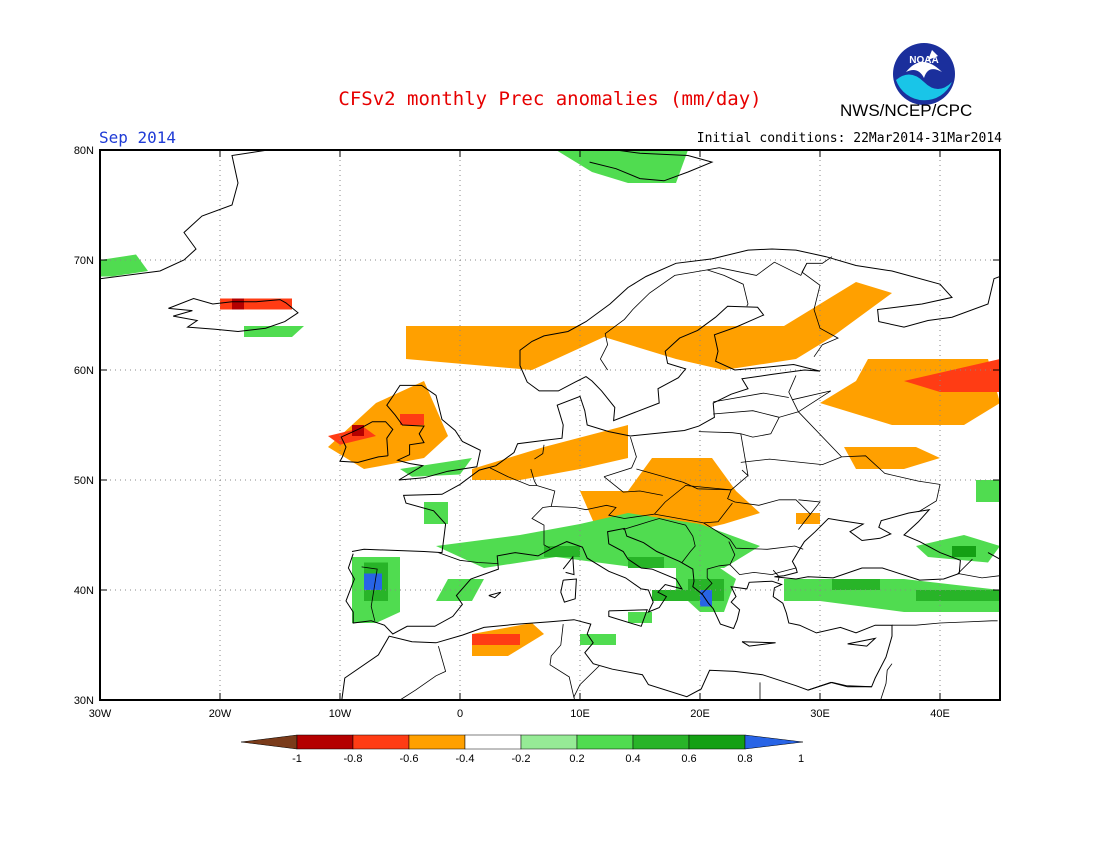 The width and height of the screenshot is (1100, 850). What do you see at coordinates (353, 759) in the screenshot?
I see `colorbar-label: -0.8` at bounding box center [353, 759].